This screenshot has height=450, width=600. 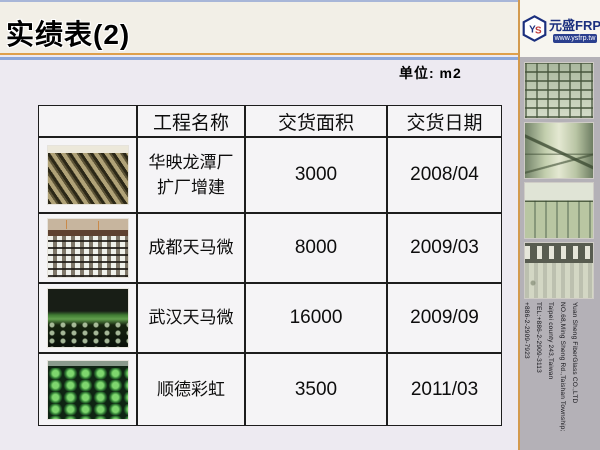 I want to click on delivery-date: 2011/03, so click(x=444, y=389).